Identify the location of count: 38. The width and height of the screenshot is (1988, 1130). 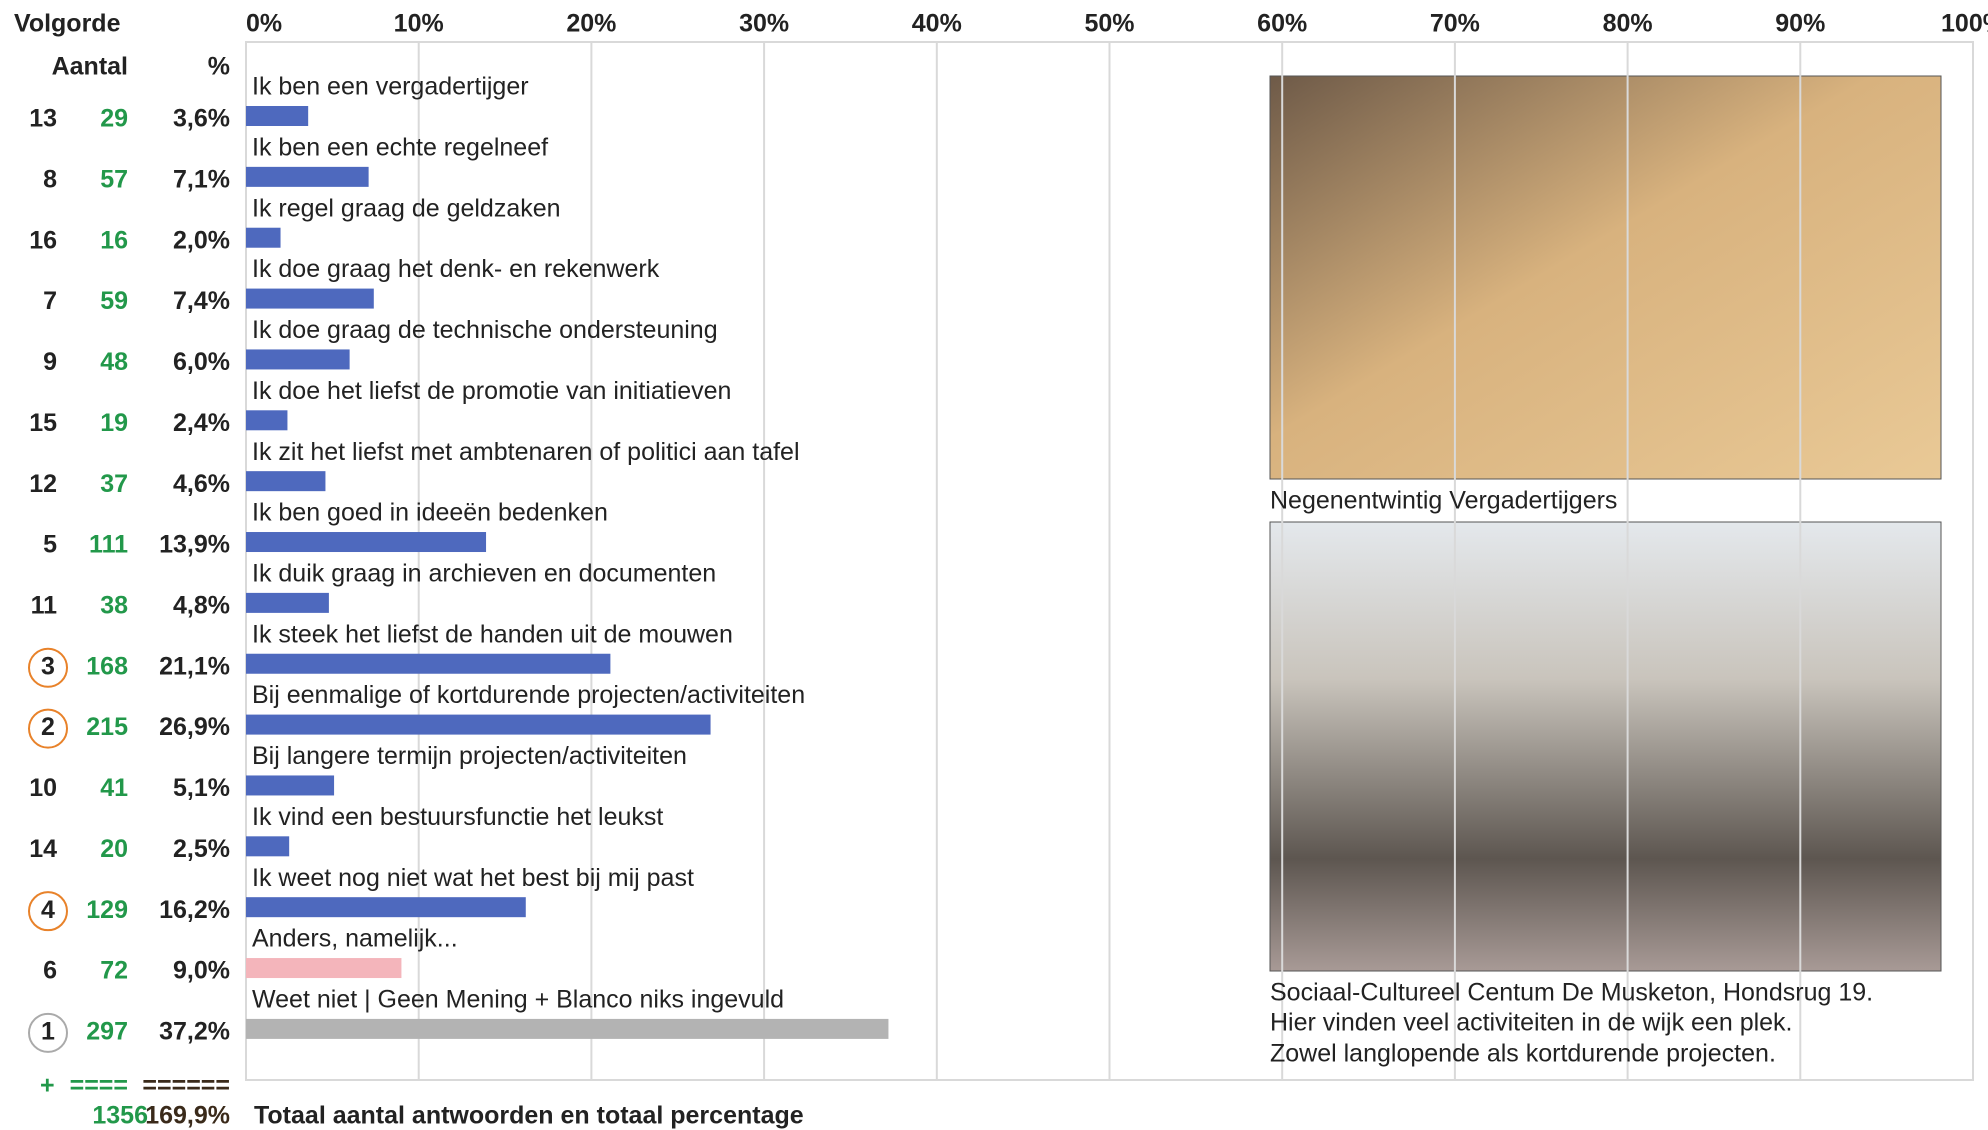
(114, 605).